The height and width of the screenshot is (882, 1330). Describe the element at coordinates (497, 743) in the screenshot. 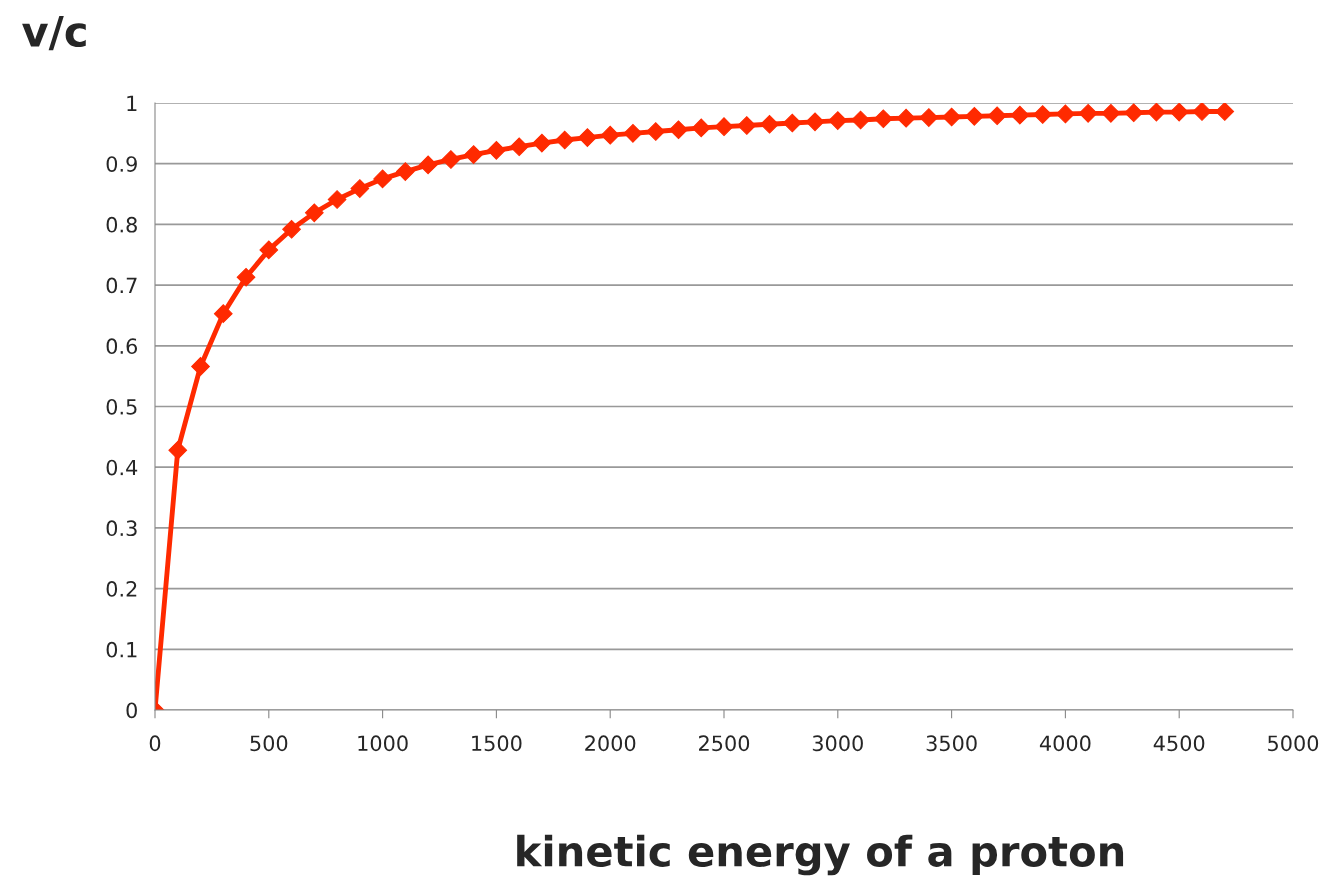

I see `x-tick-label: 1500` at that location.